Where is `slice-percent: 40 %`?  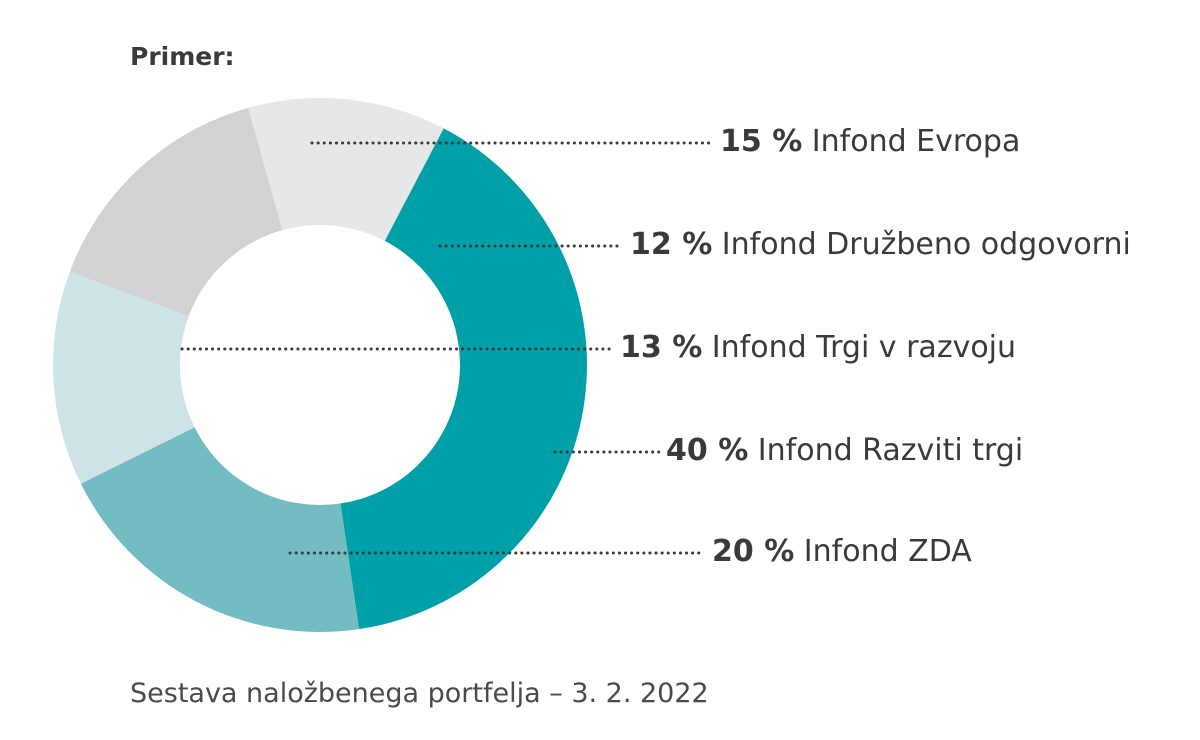
slice-percent: 40 % is located at coordinates (707, 450).